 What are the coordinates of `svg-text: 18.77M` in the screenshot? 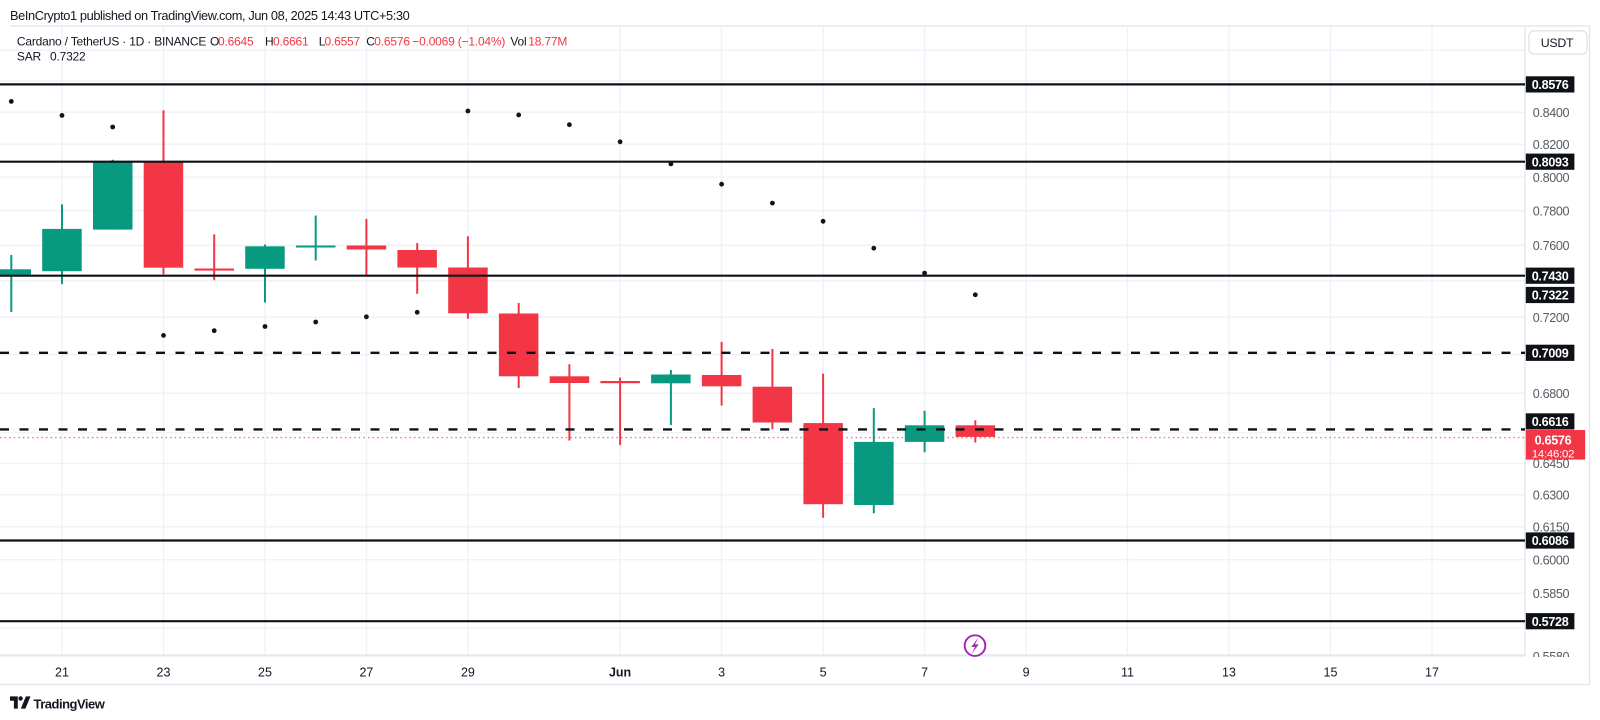 It's located at (547, 42).